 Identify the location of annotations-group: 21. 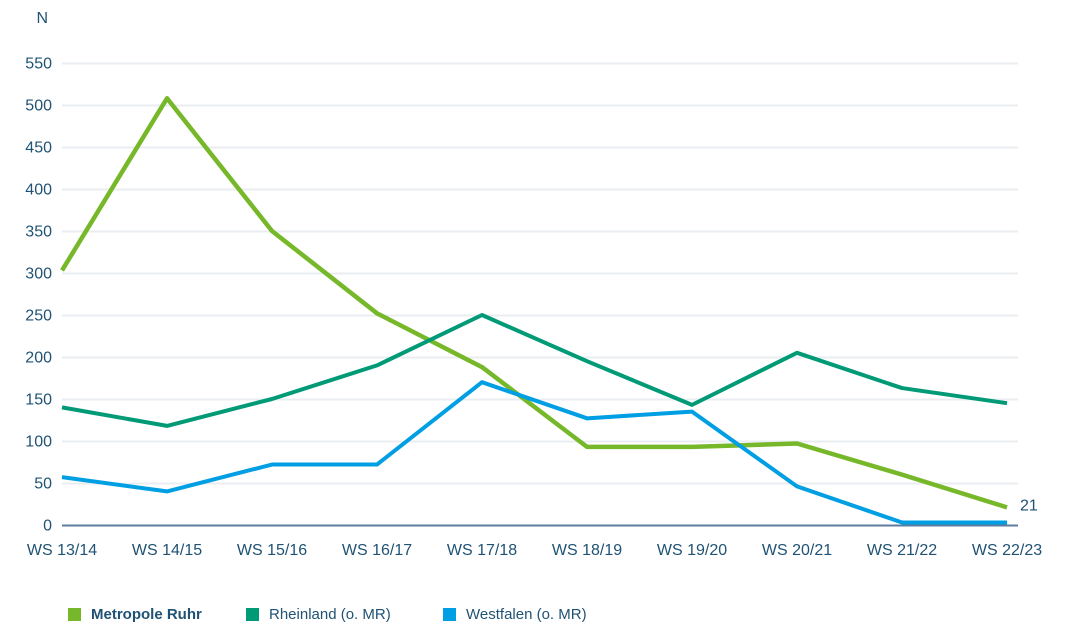
(1029, 505).